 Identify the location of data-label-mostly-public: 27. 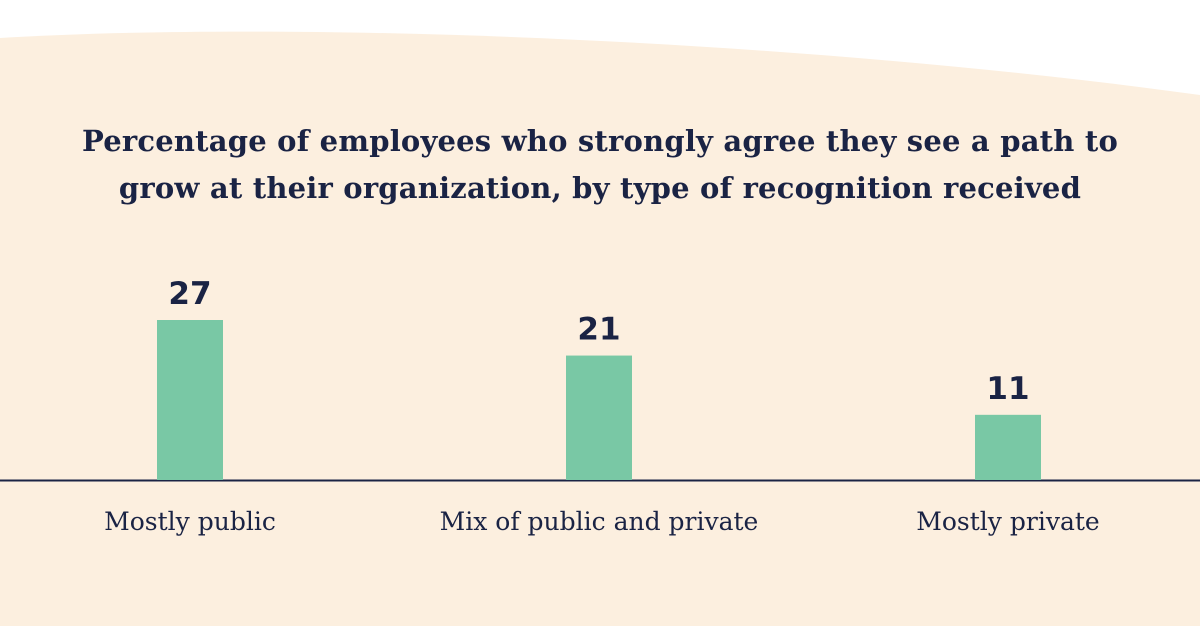
(189, 294).